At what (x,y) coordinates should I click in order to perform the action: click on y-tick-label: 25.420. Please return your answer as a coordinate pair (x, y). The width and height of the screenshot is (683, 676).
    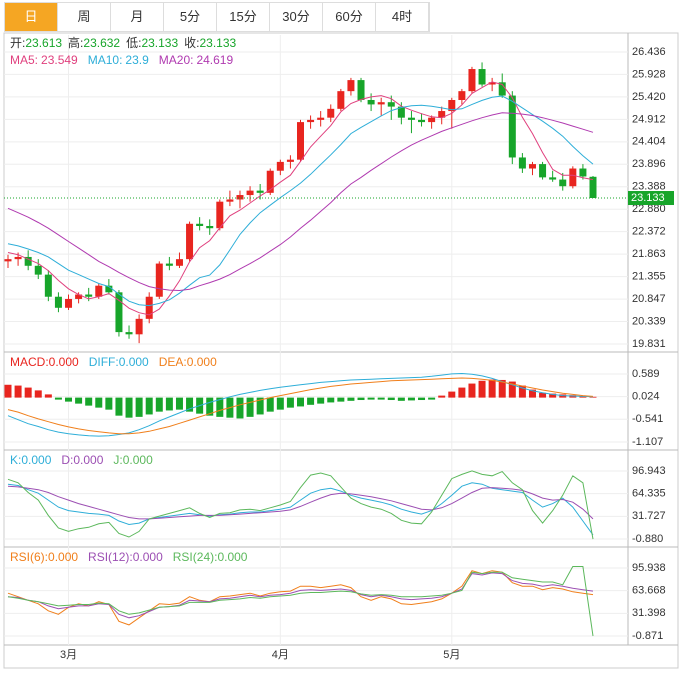
    Looking at the image, I should click on (649, 97).